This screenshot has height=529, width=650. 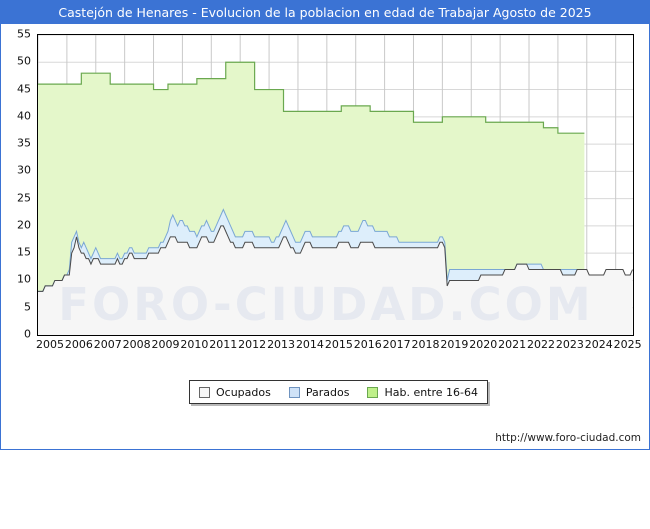 What do you see at coordinates (512, 344) in the screenshot?
I see `x-axis-tick: 2021` at bounding box center [512, 344].